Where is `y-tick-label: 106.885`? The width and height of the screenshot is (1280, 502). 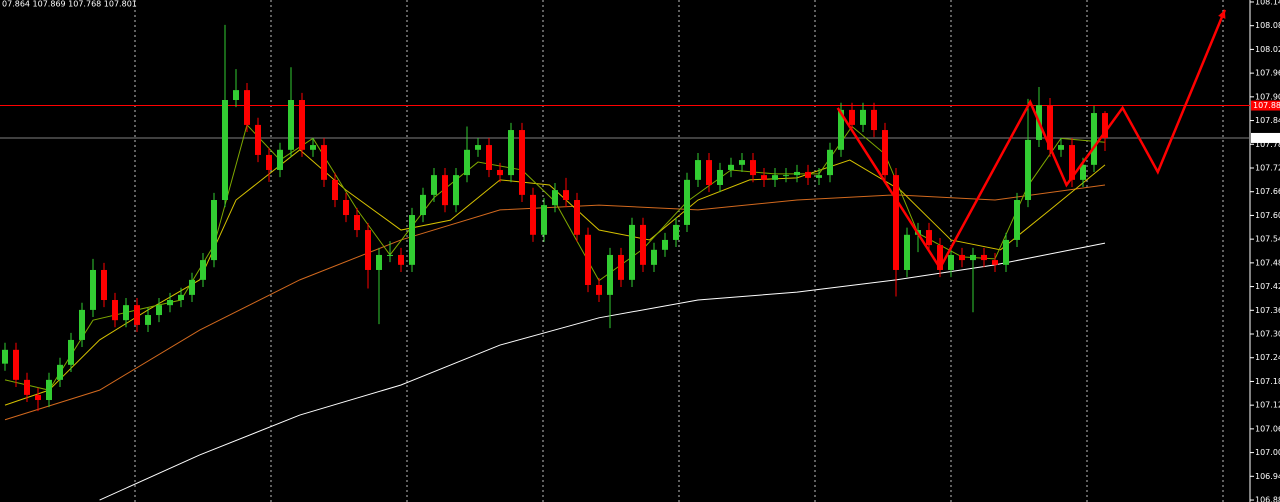
y-tick-label: 106.885 is located at coordinates (1267, 499).